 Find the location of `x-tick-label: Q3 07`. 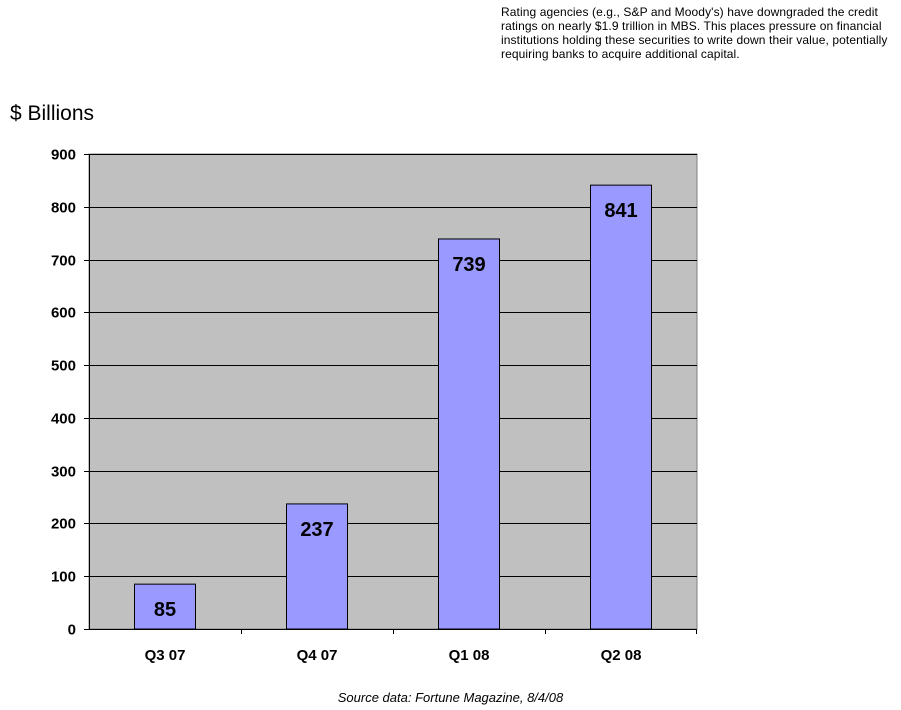

x-tick-label: Q3 07 is located at coordinates (165, 655).